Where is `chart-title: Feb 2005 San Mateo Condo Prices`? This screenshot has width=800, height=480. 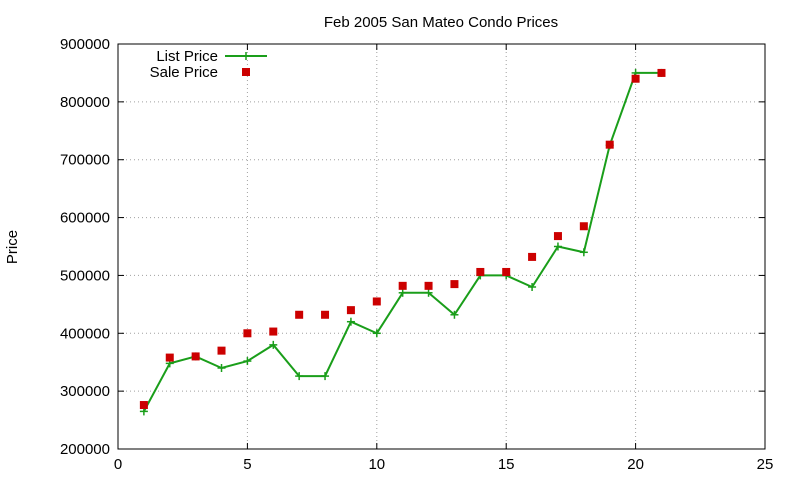 chart-title: Feb 2005 San Mateo Condo Prices is located at coordinates (441, 22).